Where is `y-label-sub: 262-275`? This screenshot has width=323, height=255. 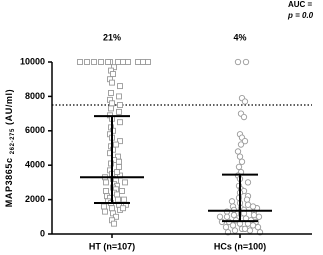
y-label-sub: 262-275 is located at coordinates (13, 141).